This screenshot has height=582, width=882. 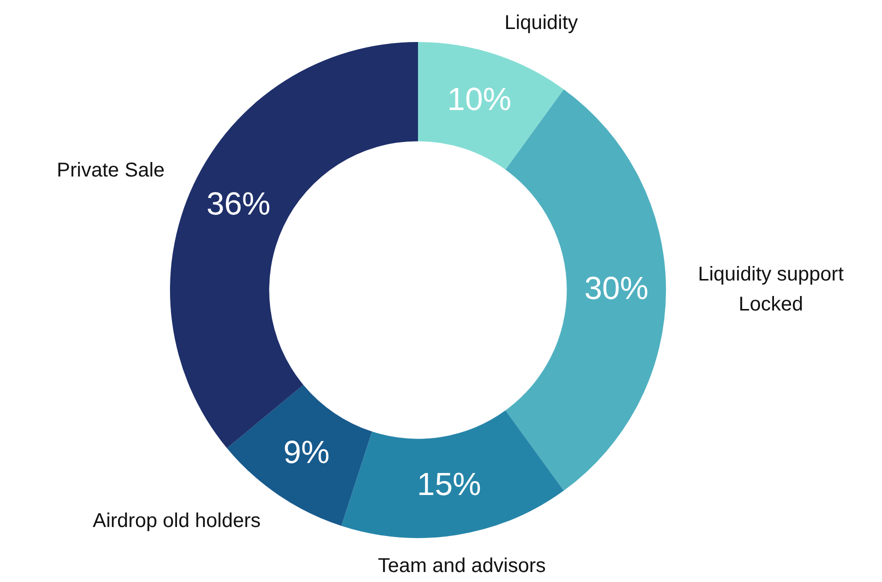 What do you see at coordinates (449, 484) in the screenshot?
I see `data-label: 15%` at bounding box center [449, 484].